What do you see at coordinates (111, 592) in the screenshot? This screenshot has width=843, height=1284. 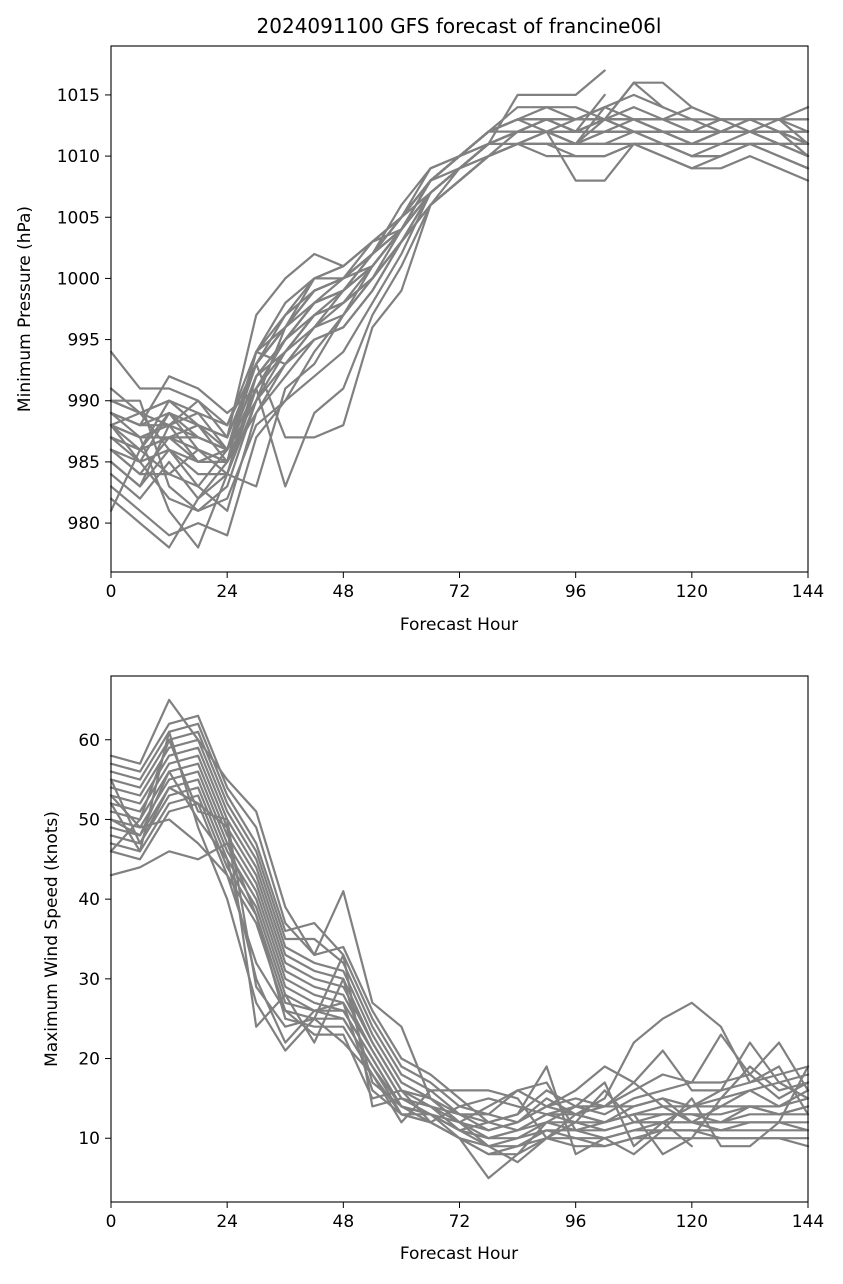 I see `pressure-x-tick-label: 0` at bounding box center [111, 592].